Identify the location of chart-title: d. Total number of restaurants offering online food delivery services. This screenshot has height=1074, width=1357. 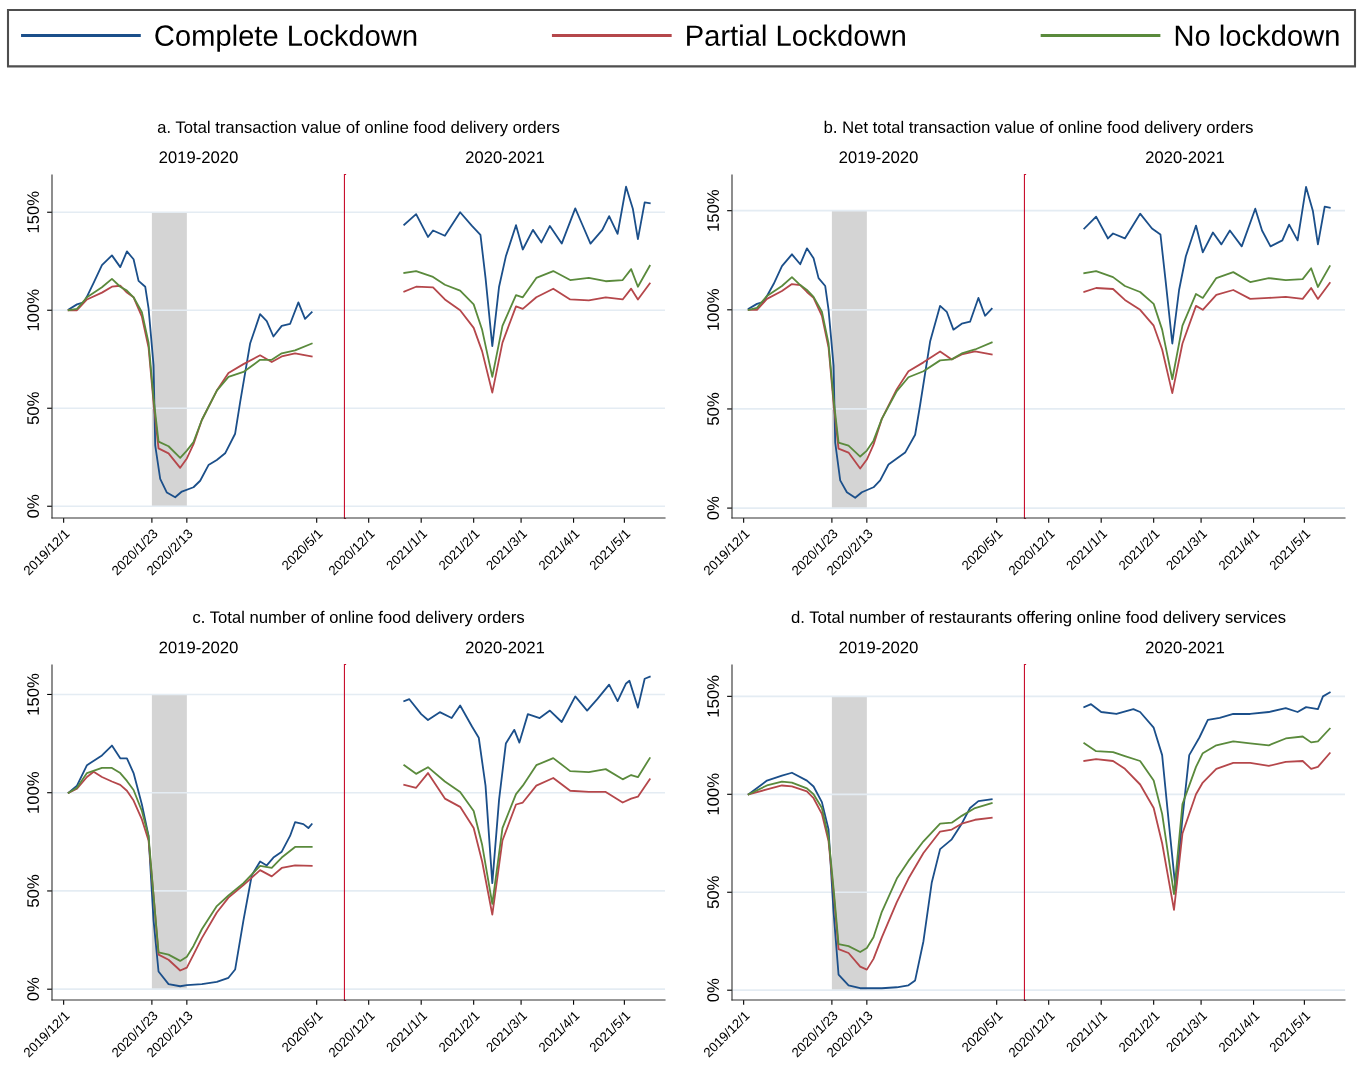
(1038, 618).